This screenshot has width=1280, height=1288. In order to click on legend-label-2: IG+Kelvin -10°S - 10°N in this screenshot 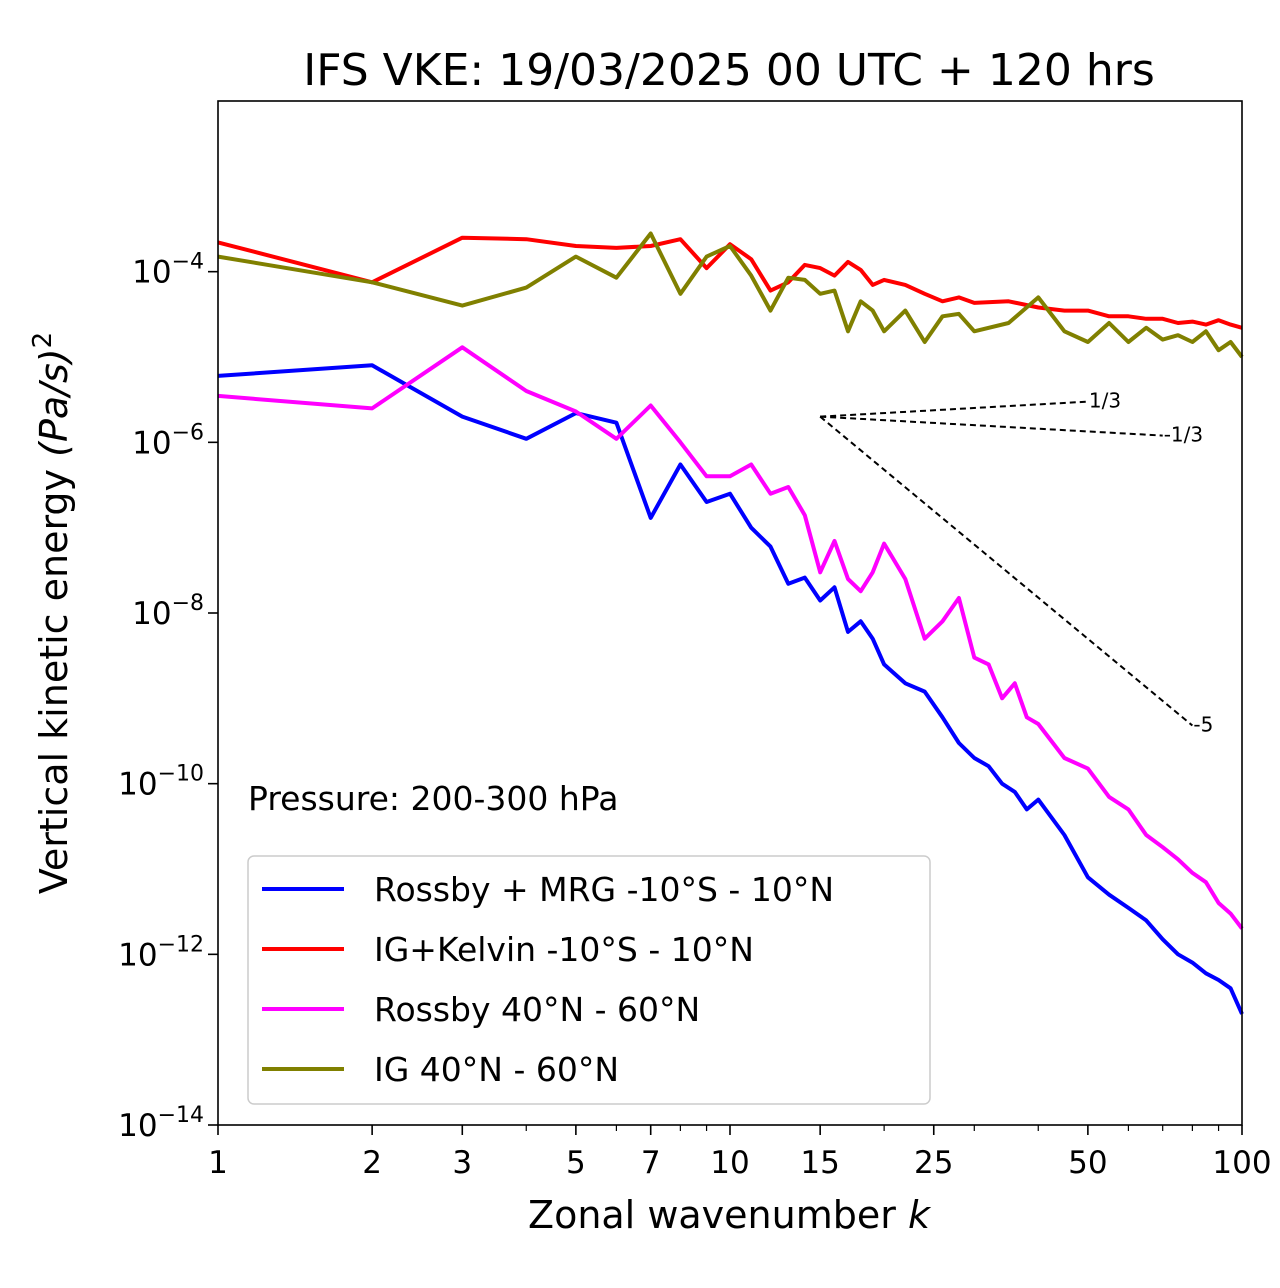, I will do `click(564, 949)`.